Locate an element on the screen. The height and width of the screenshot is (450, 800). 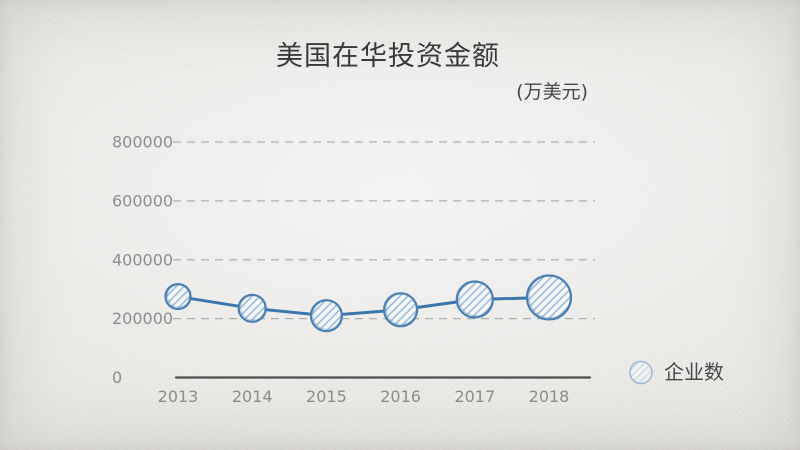
x-tick-label: 2013 is located at coordinates (178, 396).